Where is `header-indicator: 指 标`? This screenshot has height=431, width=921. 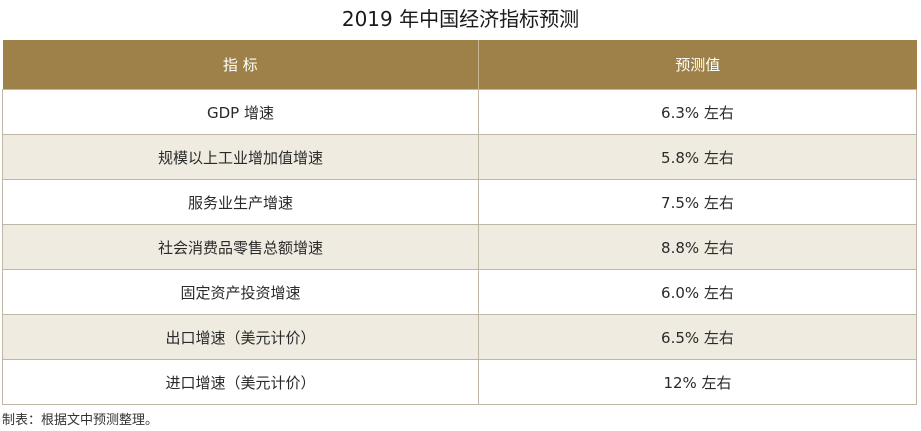
header-indicator: 指 标 is located at coordinates (240, 65).